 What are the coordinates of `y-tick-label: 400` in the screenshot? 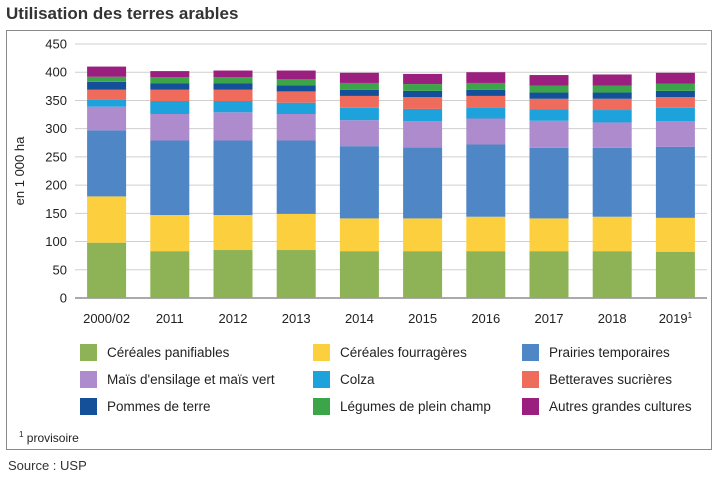 It's located at (56, 72).